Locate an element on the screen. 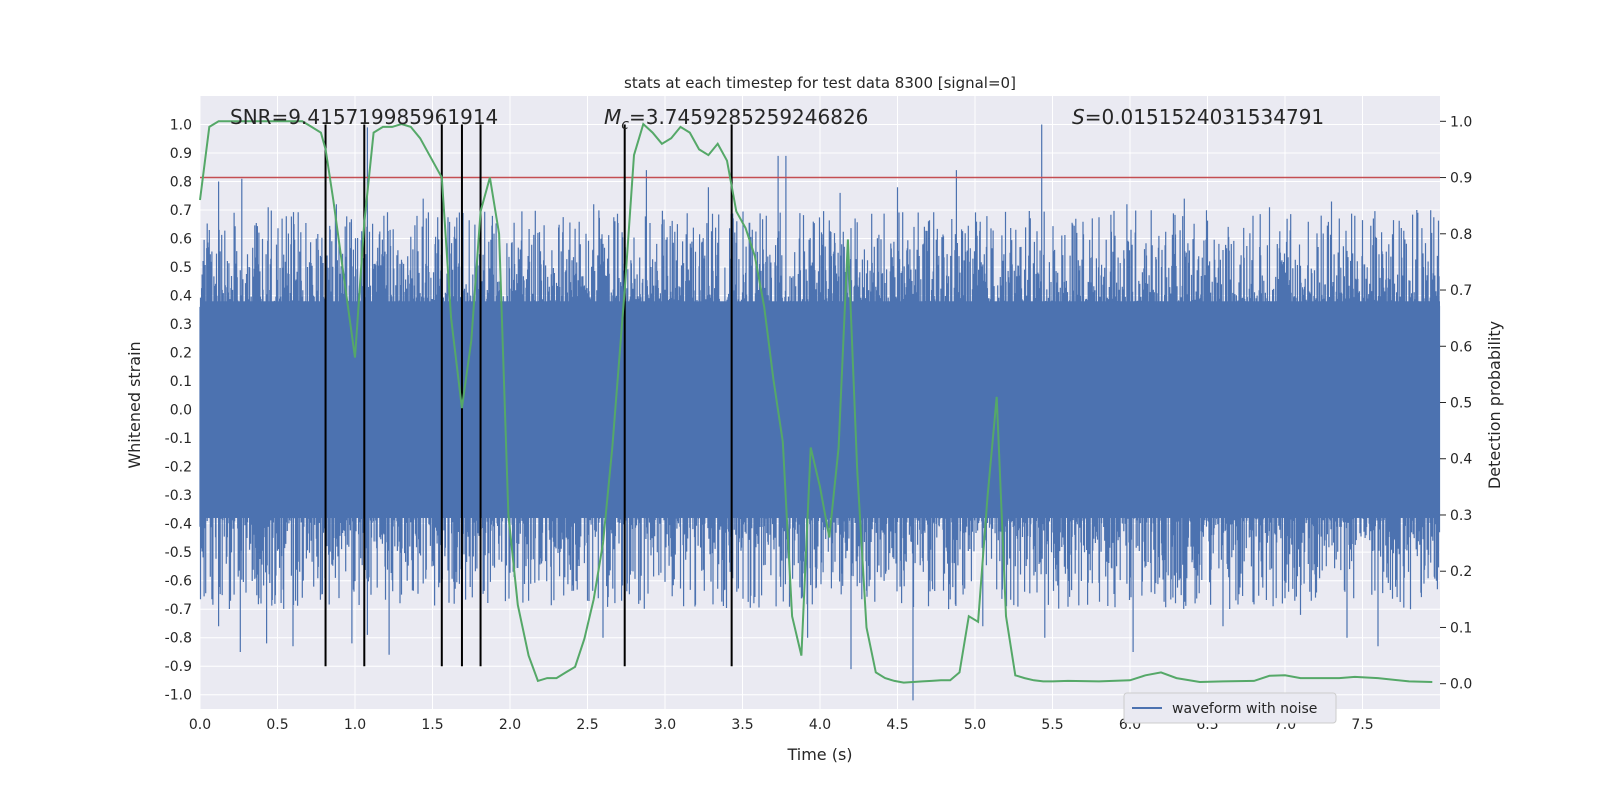 Image resolution: width=1600 pixels, height=800 pixels. legend: waveform with noise is located at coordinates (1230, 708).